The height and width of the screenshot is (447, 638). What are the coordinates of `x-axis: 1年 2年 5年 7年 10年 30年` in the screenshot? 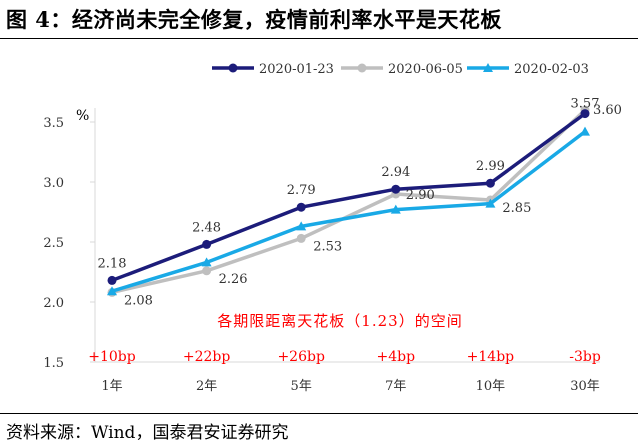 It's located at (347, 377).